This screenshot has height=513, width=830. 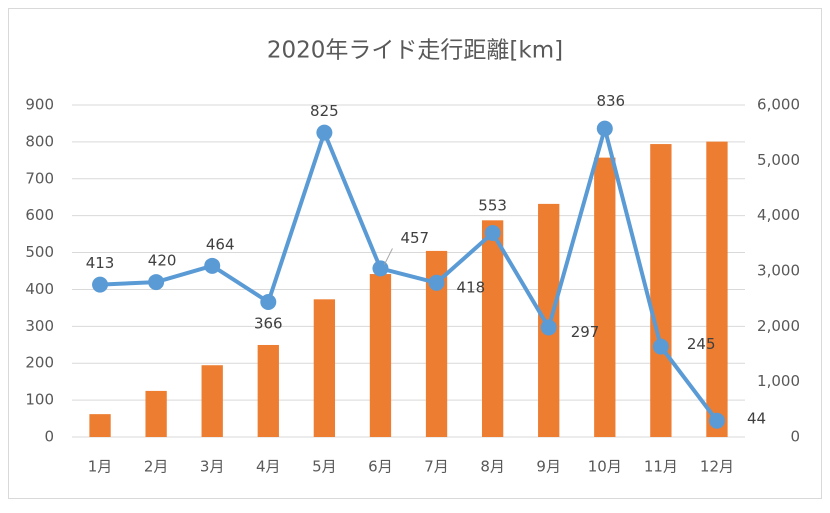 What do you see at coordinates (610, 101) in the screenshot?
I see `data-label: 836` at bounding box center [610, 101].